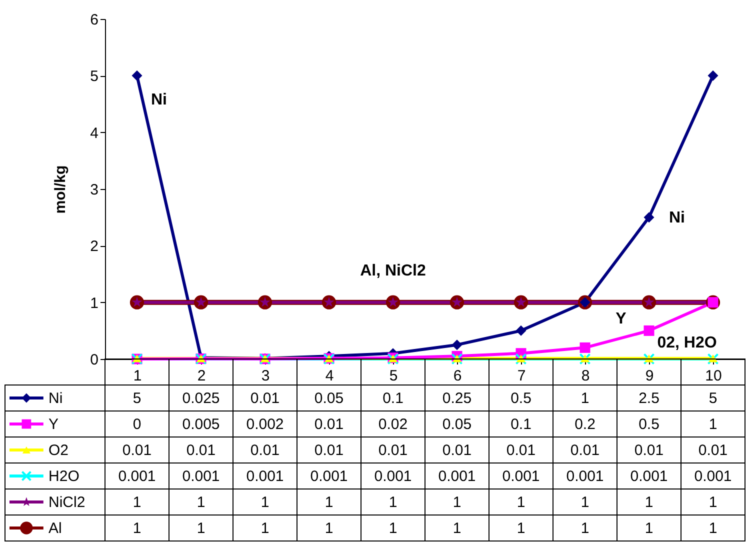  I want to click on legend-label: NiCl2, so click(67, 502).